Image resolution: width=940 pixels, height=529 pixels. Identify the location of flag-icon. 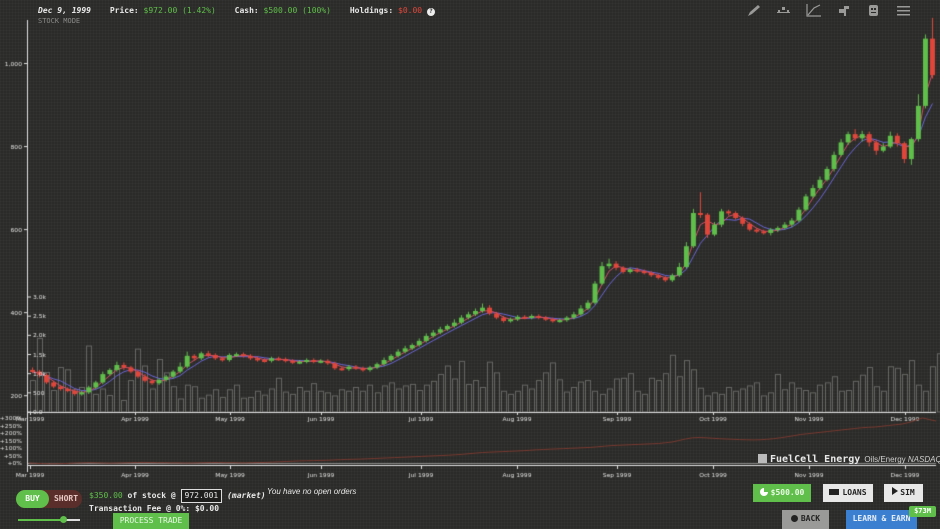
(843, 10).